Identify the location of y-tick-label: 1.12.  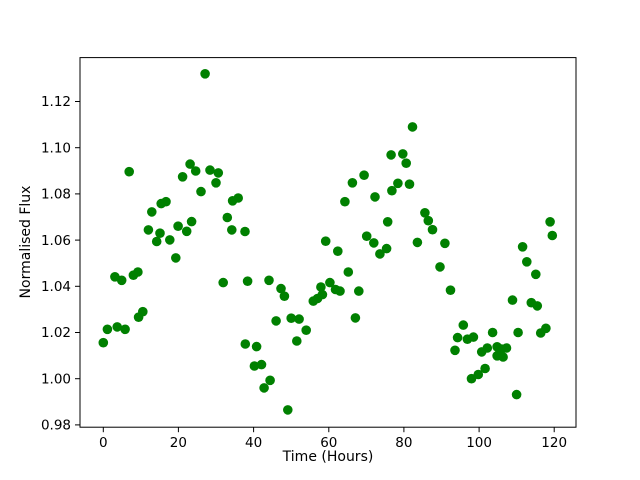
(56, 102).